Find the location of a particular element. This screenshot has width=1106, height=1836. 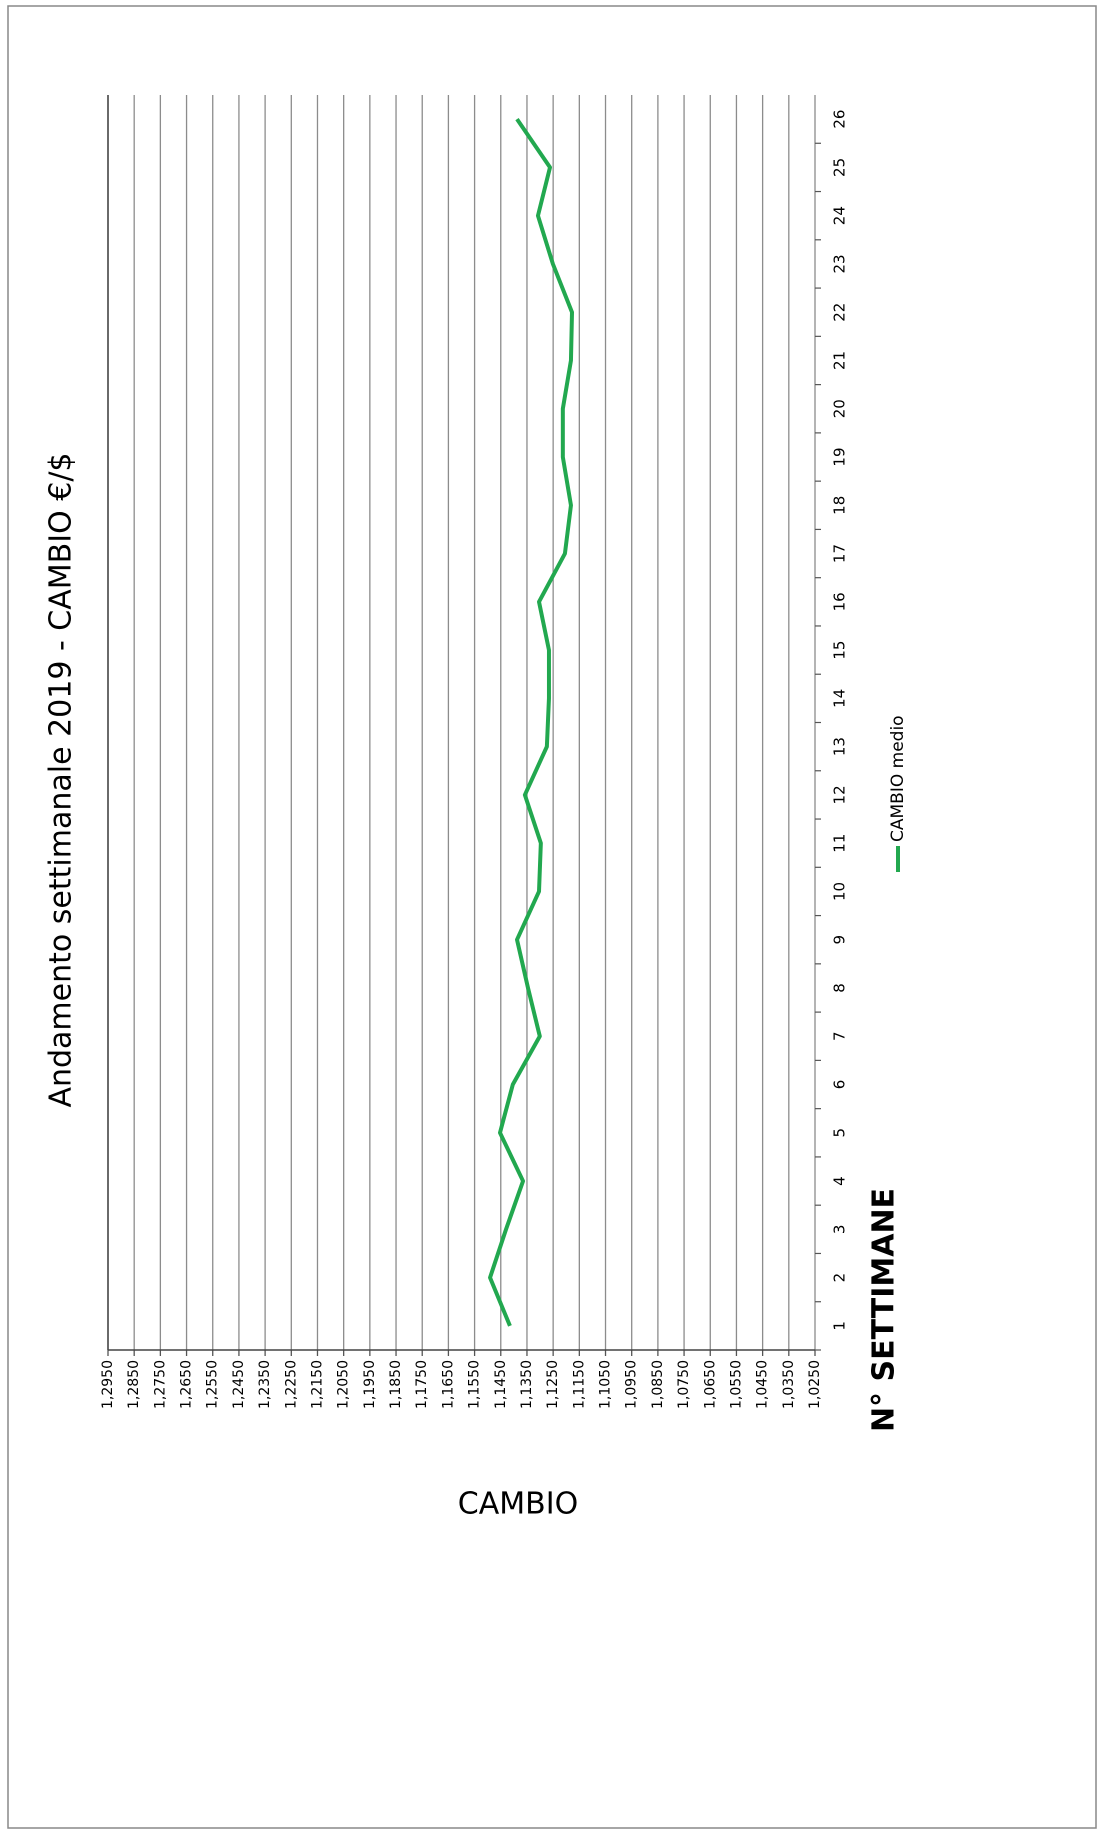

y-tick-label: 1,0550 is located at coordinates (736, 1384).